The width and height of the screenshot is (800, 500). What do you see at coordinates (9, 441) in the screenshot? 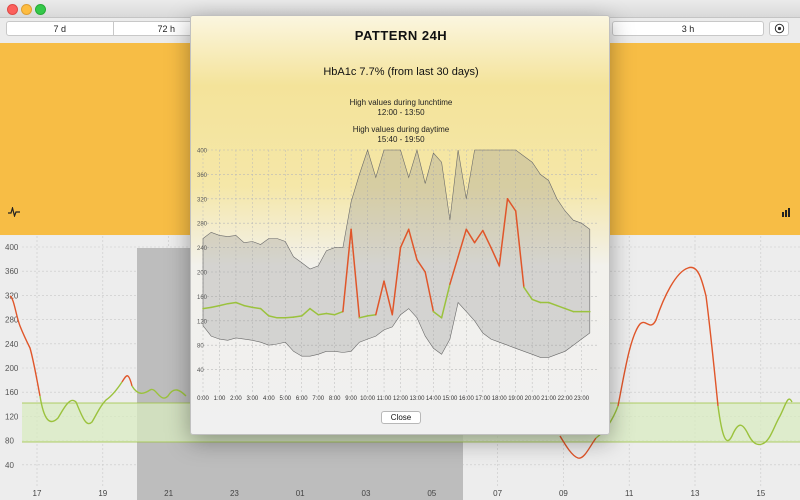
I see `y-tick-label: 80` at bounding box center [9, 441].